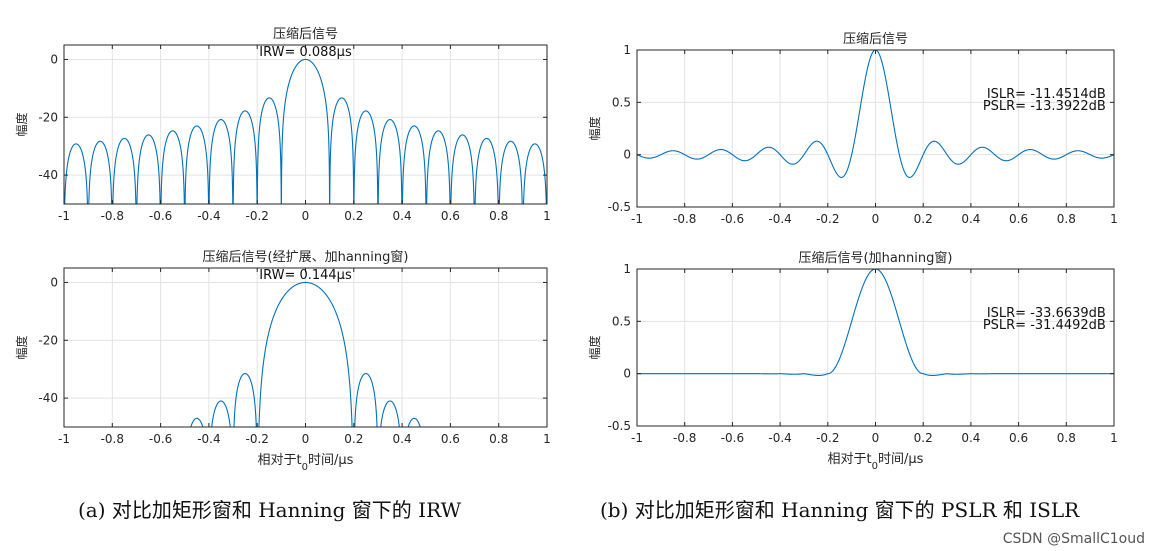 The height and width of the screenshot is (551, 1159). What do you see at coordinates (305, 52) in the screenshot?
I see `irw-annotation: IRW= 0.088μs` at bounding box center [305, 52].